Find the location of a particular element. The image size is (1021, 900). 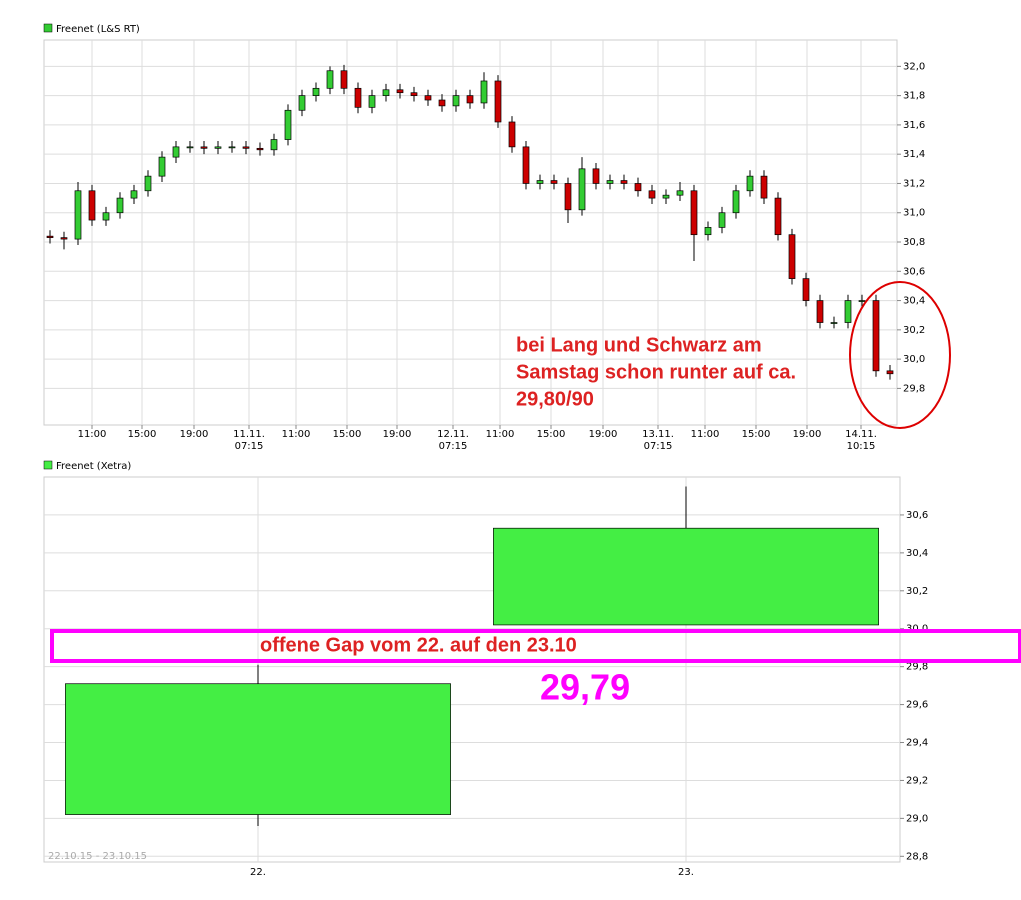

y-tick-label: 31,4 is located at coordinates (914, 154).